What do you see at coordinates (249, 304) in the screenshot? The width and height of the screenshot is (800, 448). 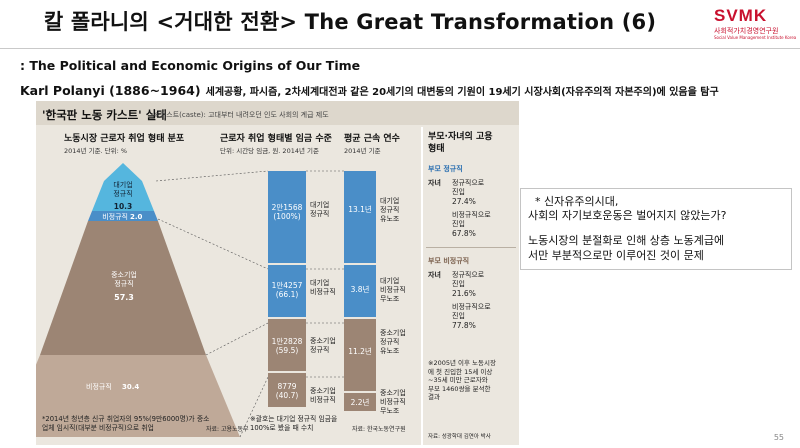 I see `connector-lines` at bounding box center [249, 304].